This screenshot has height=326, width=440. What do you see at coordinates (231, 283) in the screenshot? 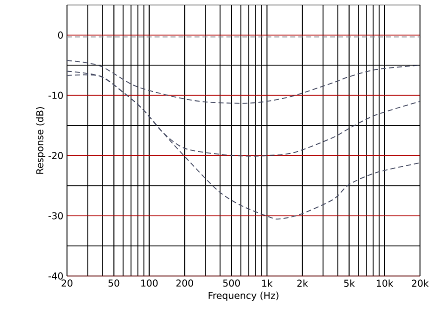
I see `x-tick-label: 500` at bounding box center [231, 283].